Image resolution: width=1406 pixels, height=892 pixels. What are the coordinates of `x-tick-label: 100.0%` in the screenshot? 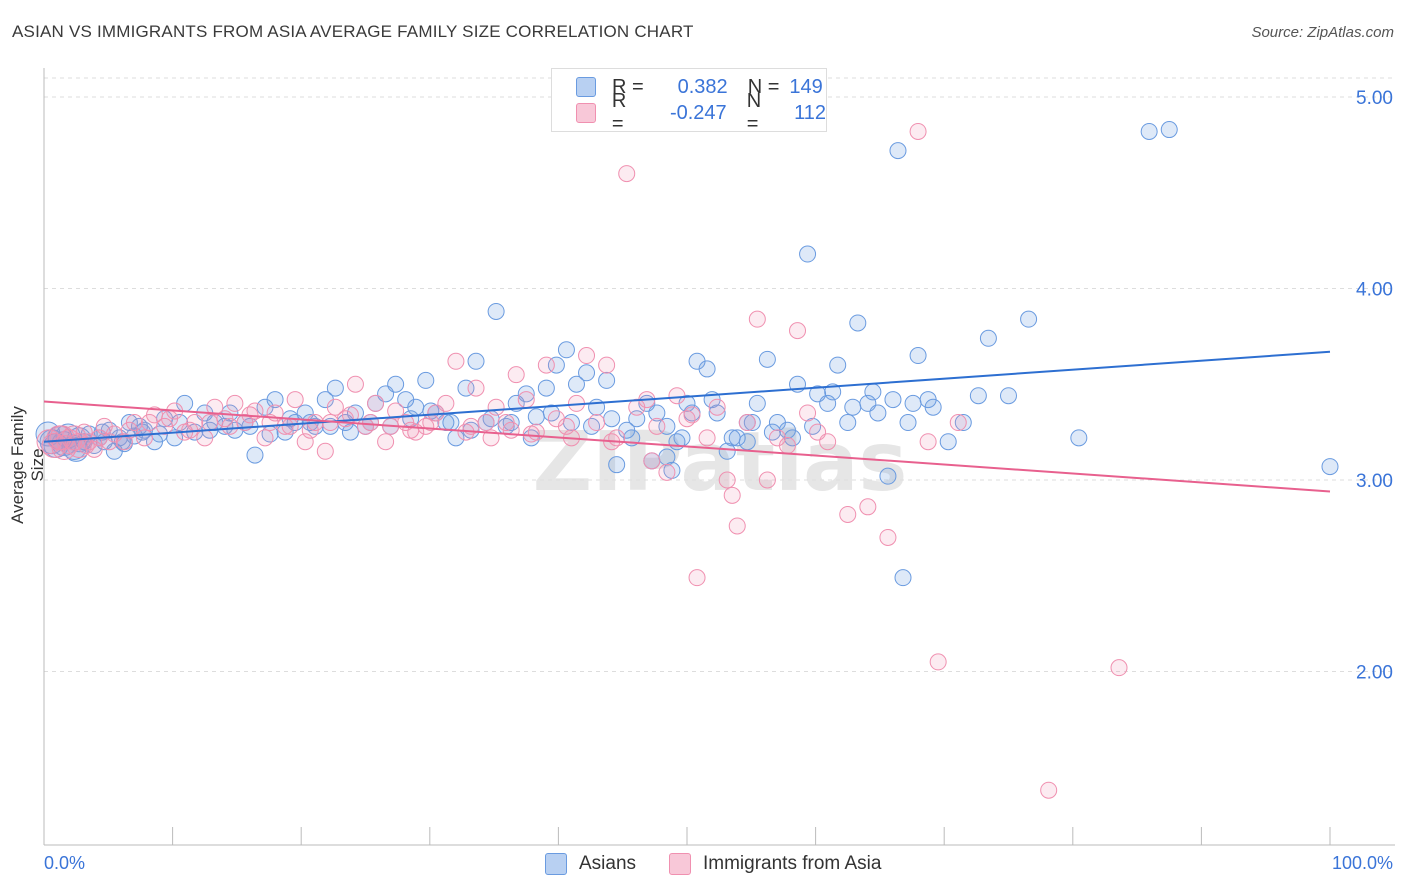 It's located at (1362, 863).